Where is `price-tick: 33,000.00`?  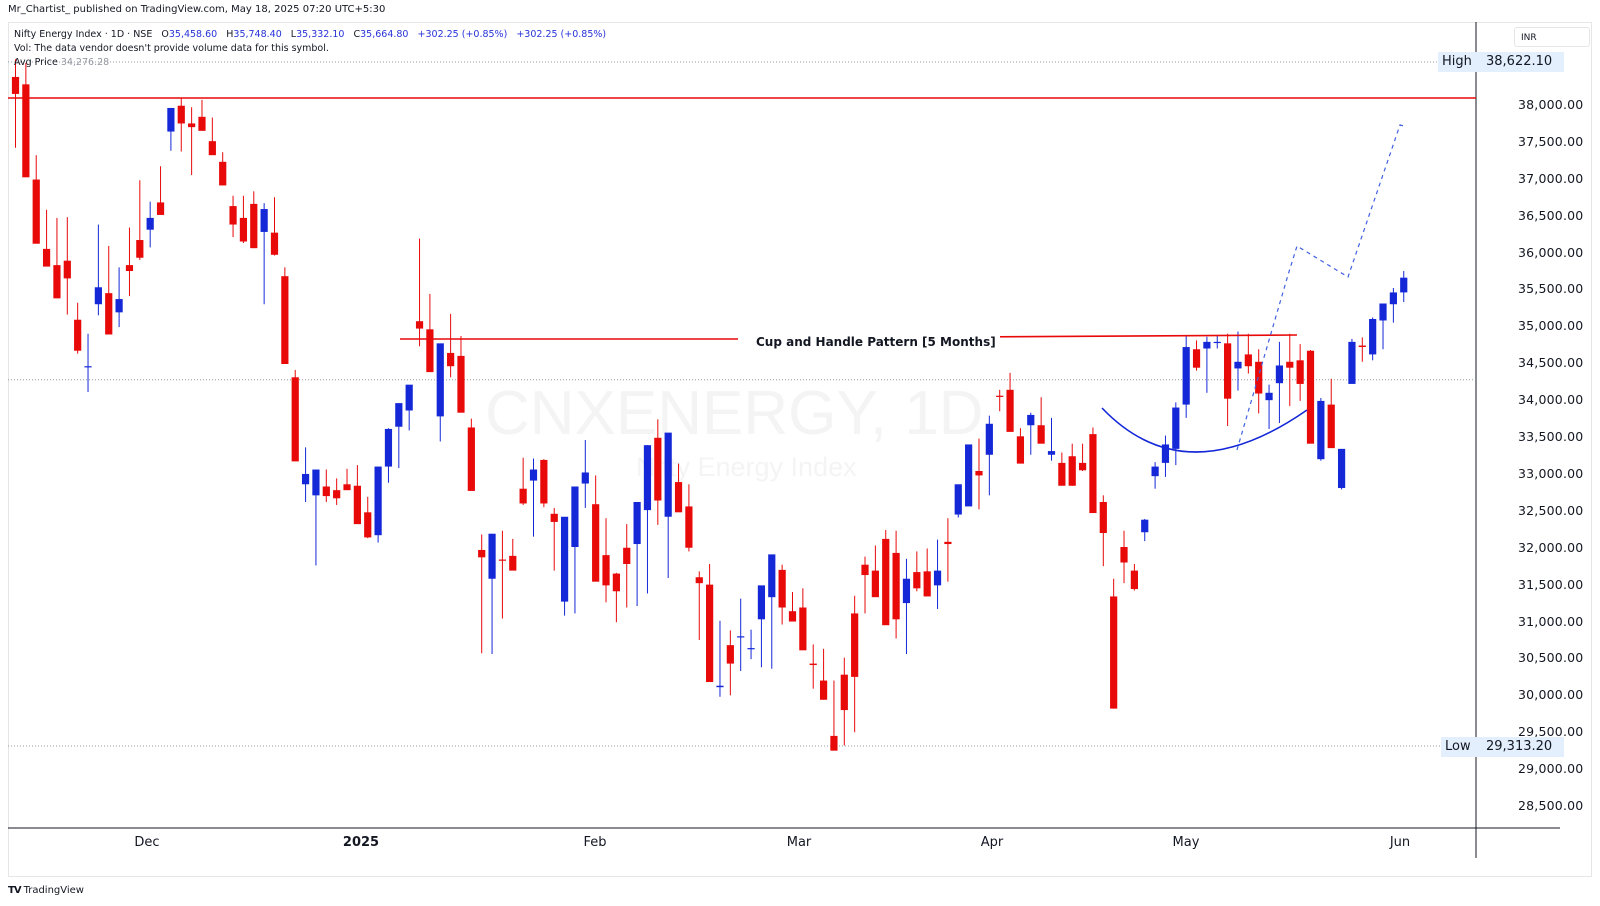
price-tick: 33,000.00 is located at coordinates (1551, 473).